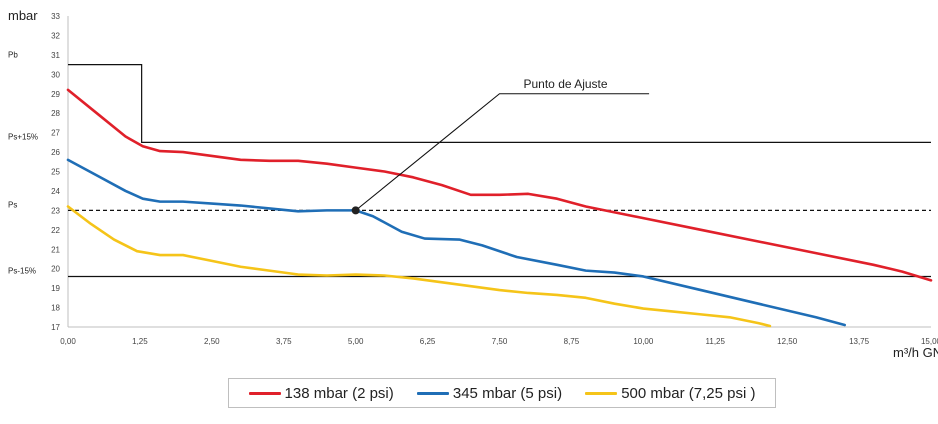 The width and height of the screenshot is (938, 424). Describe the element at coordinates (55, 74) in the screenshot. I see `y-tick-label-30: 30` at that location.